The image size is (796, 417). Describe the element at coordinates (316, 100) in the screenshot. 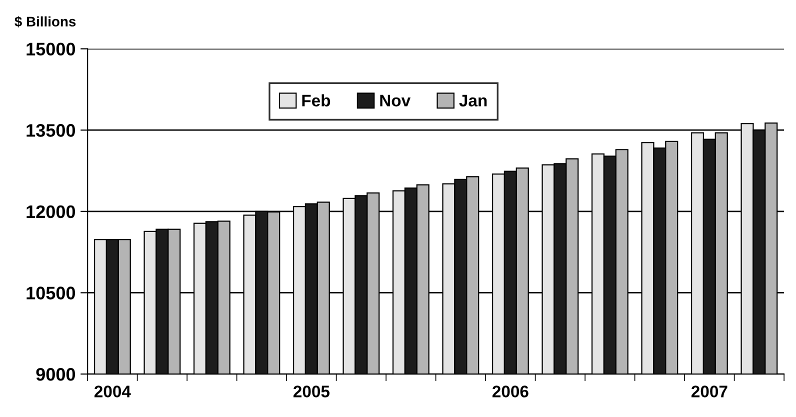

I see `legend-label: Feb` at that location.